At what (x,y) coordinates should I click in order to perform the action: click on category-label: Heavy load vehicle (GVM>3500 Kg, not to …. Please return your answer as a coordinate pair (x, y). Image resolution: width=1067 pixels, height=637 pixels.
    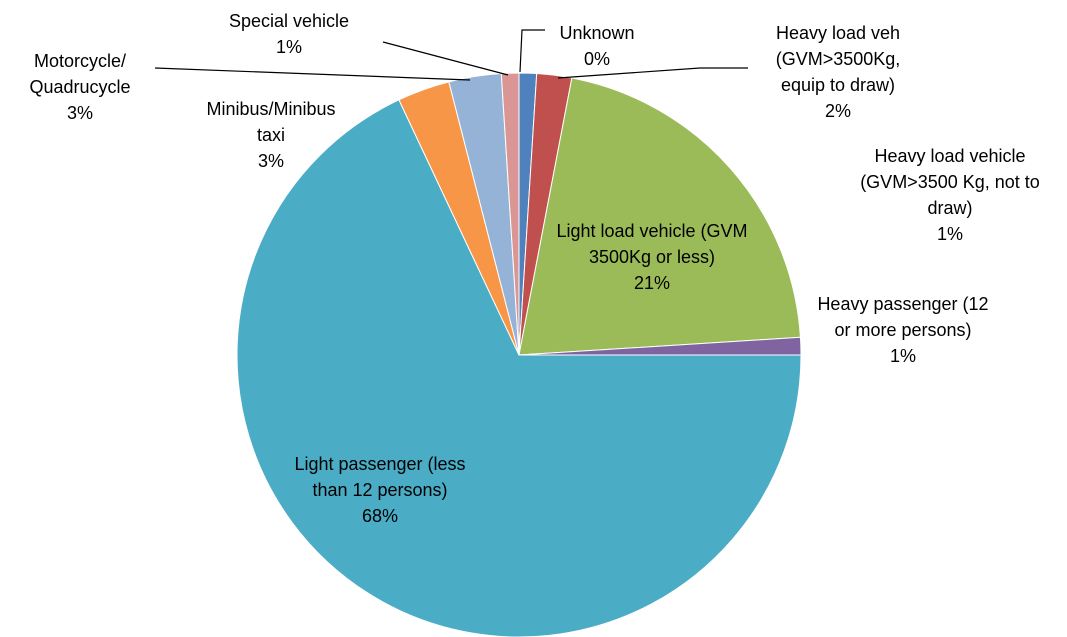
    Looking at the image, I should click on (950, 182).